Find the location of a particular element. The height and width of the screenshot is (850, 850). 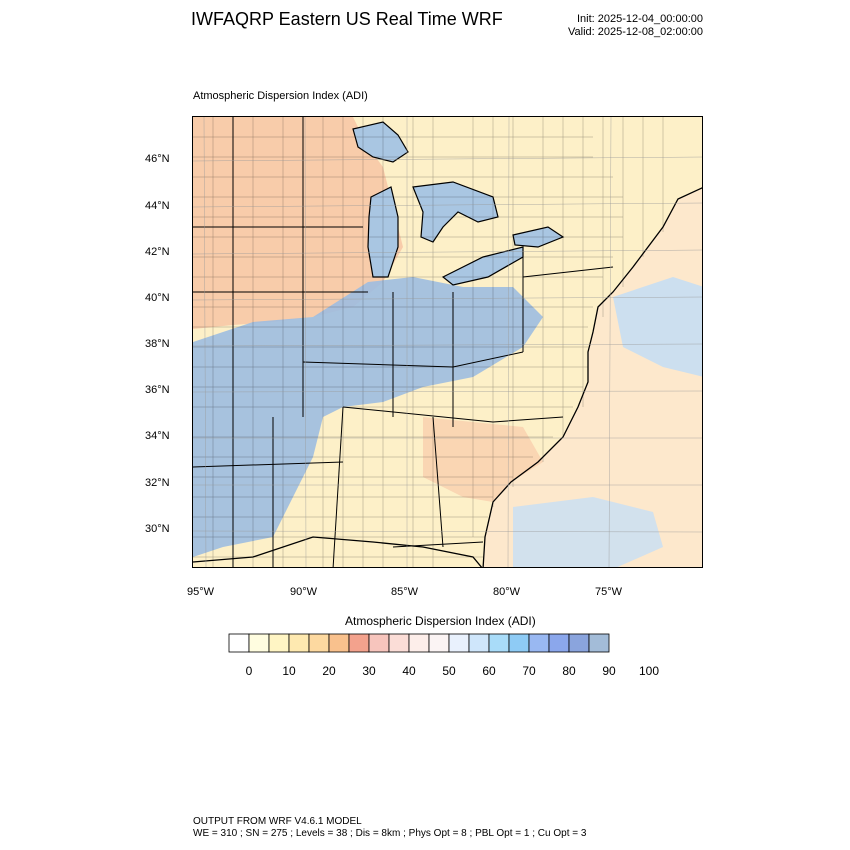

lon-label: 80°W is located at coordinates (507, 592).